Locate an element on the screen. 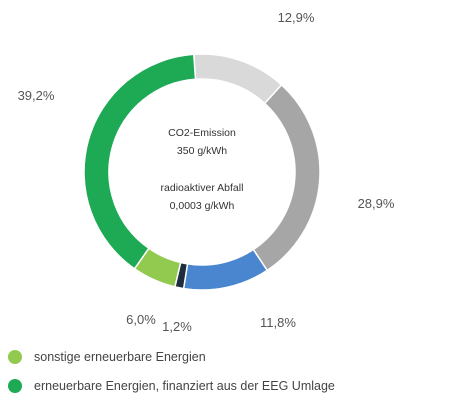 This screenshot has width=462, height=407. center-text-waste-value: 0,0003 g/kWh is located at coordinates (202, 206).